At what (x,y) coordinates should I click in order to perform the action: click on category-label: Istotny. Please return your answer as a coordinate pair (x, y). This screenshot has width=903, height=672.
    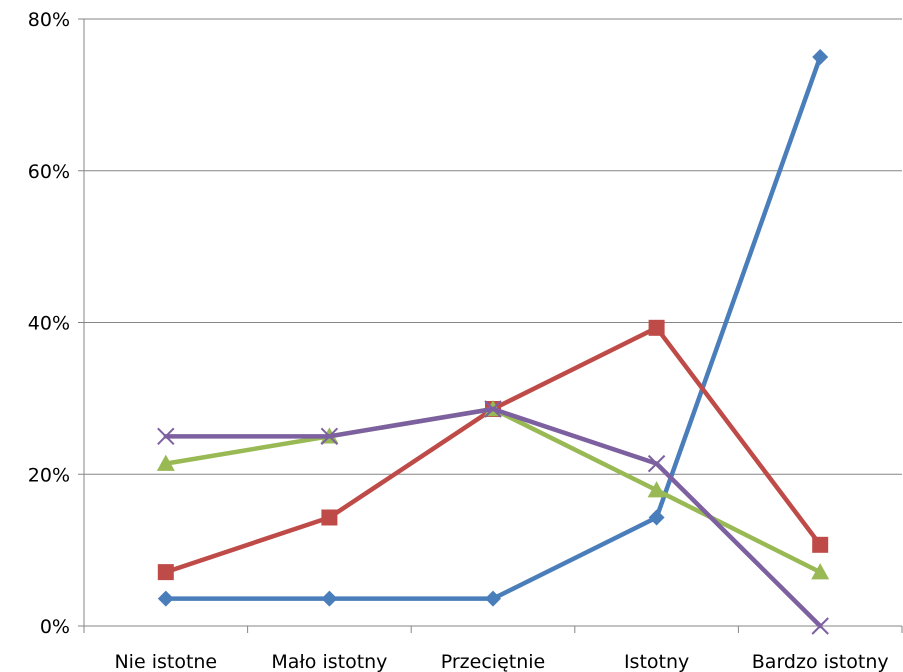
    Looking at the image, I should click on (656, 661).